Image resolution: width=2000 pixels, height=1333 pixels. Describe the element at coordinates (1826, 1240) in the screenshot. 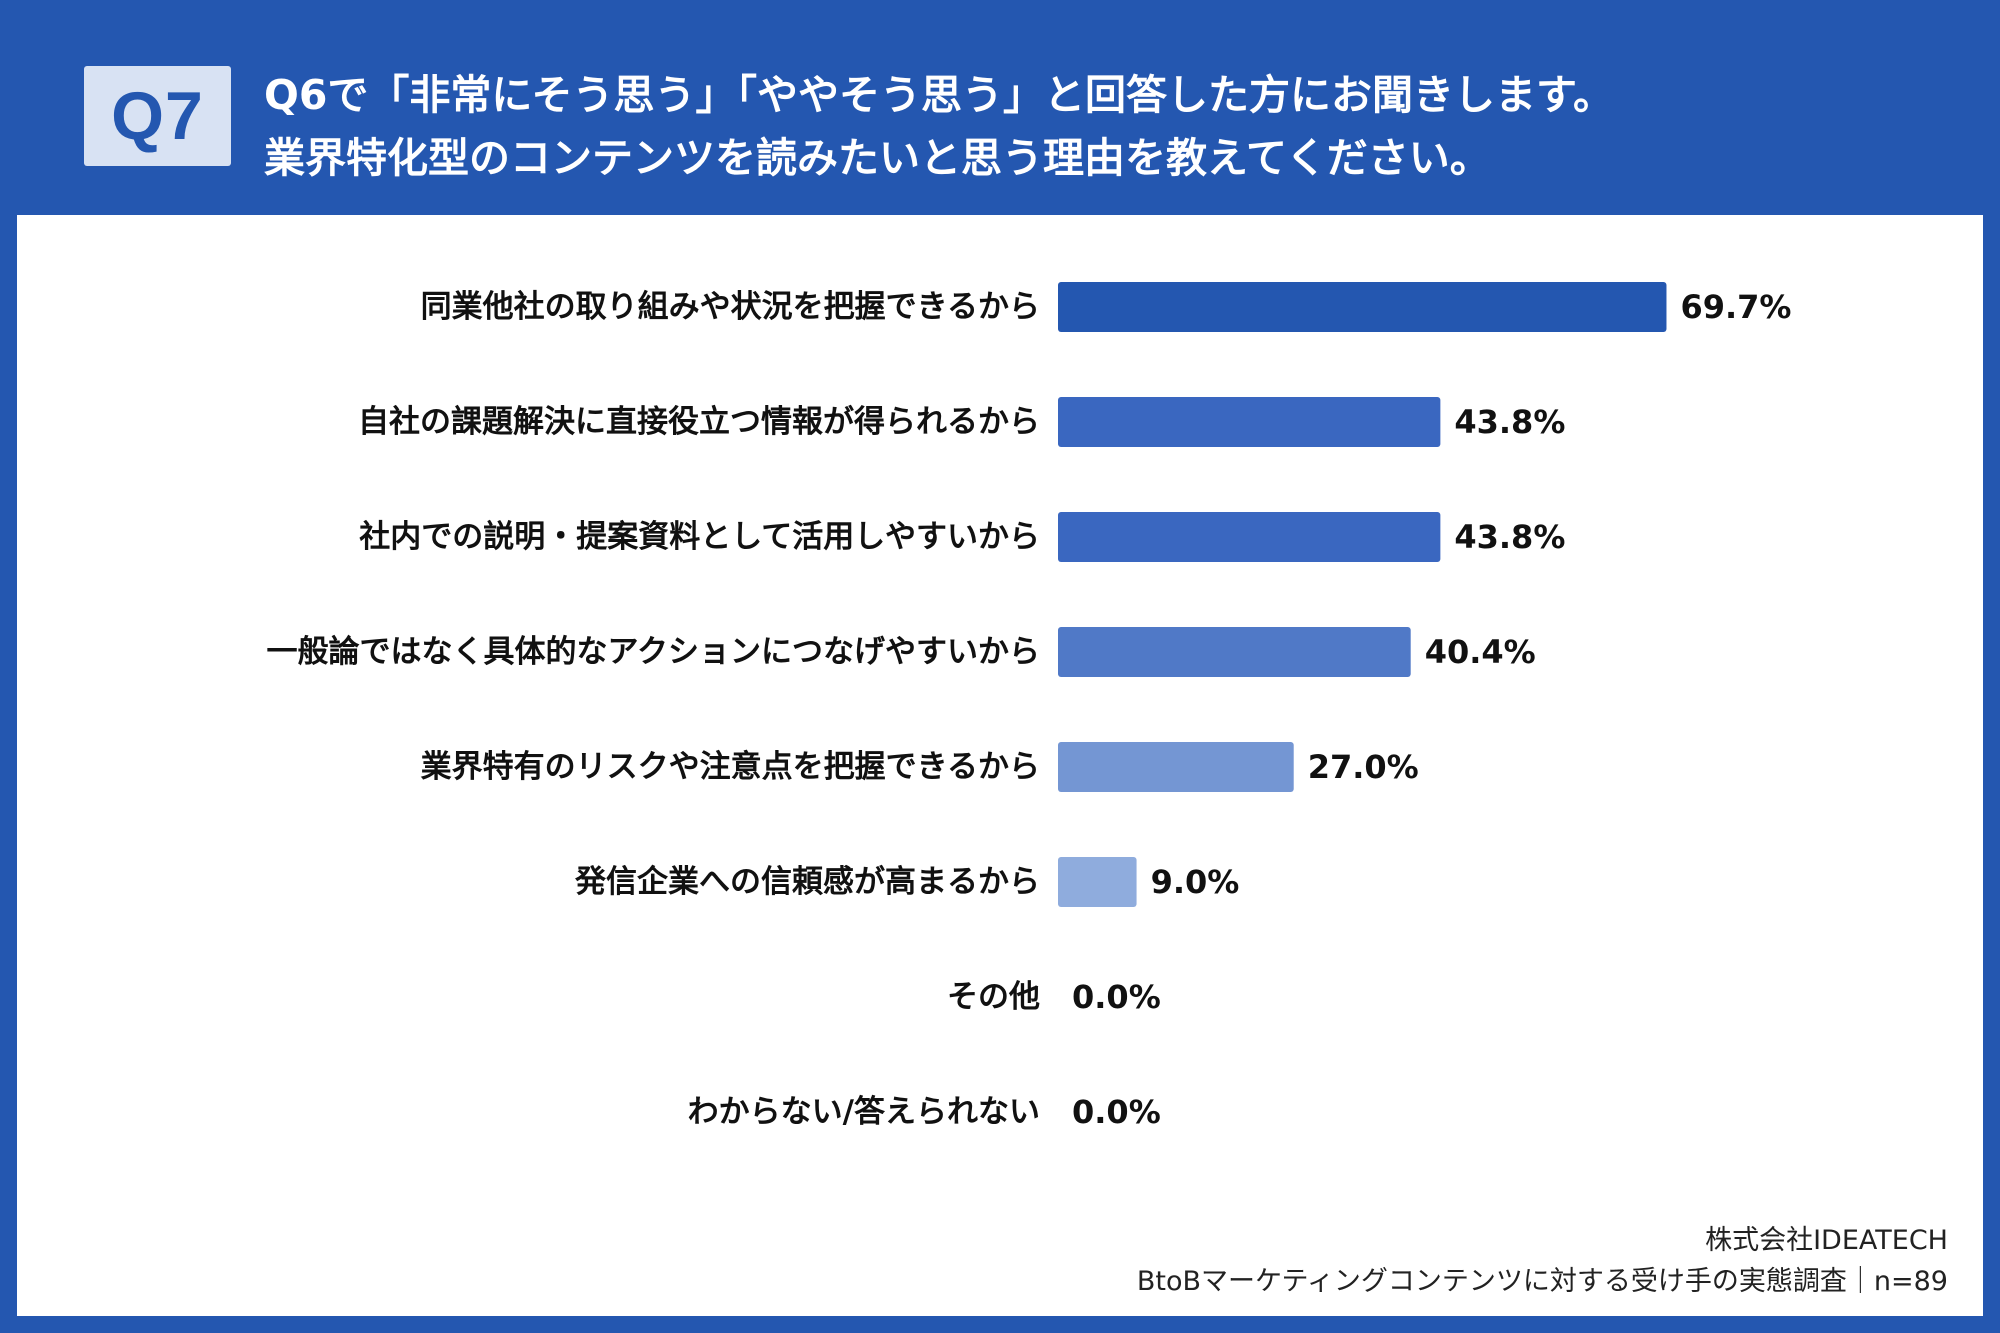

I see `company-name: 株式会社IDEATECH` at that location.